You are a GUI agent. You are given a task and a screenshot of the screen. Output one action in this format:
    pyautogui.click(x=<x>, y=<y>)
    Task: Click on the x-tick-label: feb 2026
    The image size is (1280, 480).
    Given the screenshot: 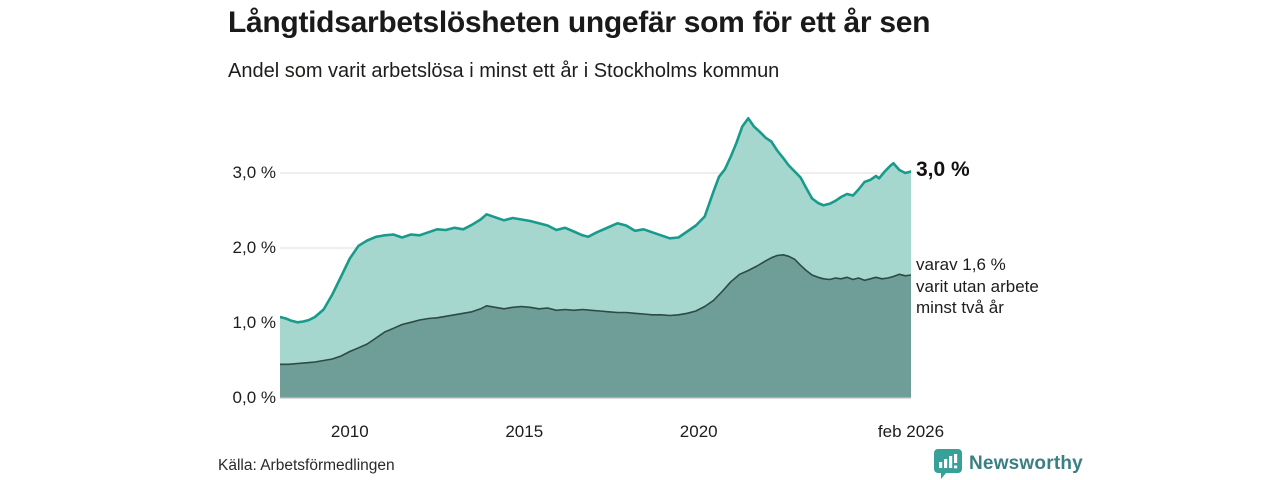 What is the action you would take?
    pyautogui.click(x=911, y=431)
    